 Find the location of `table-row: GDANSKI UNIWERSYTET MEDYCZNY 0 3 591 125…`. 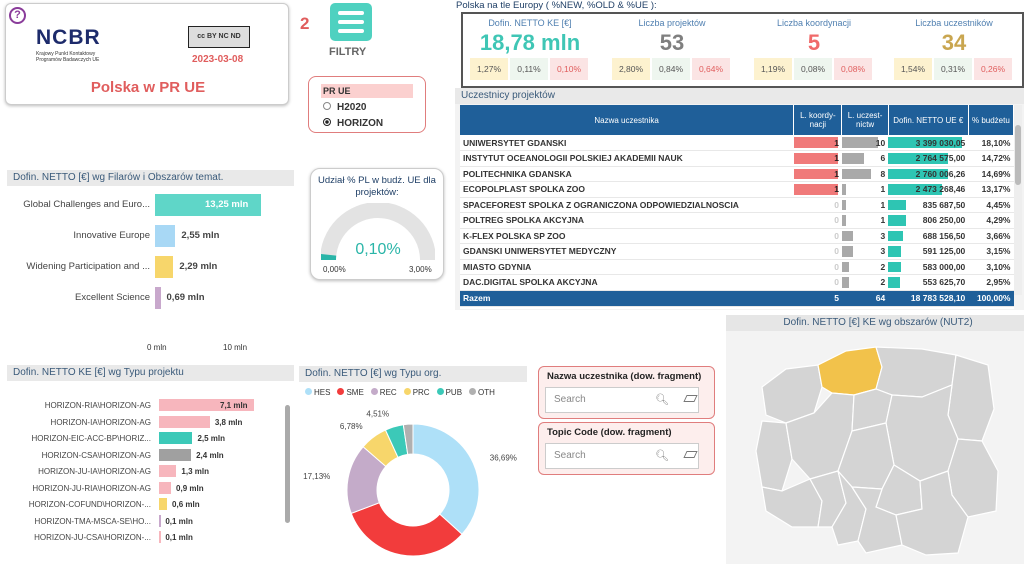

table-row: GDANSKI UNIWERSYTET MEDYCZNY 0 3 591 125… is located at coordinates (737, 251).